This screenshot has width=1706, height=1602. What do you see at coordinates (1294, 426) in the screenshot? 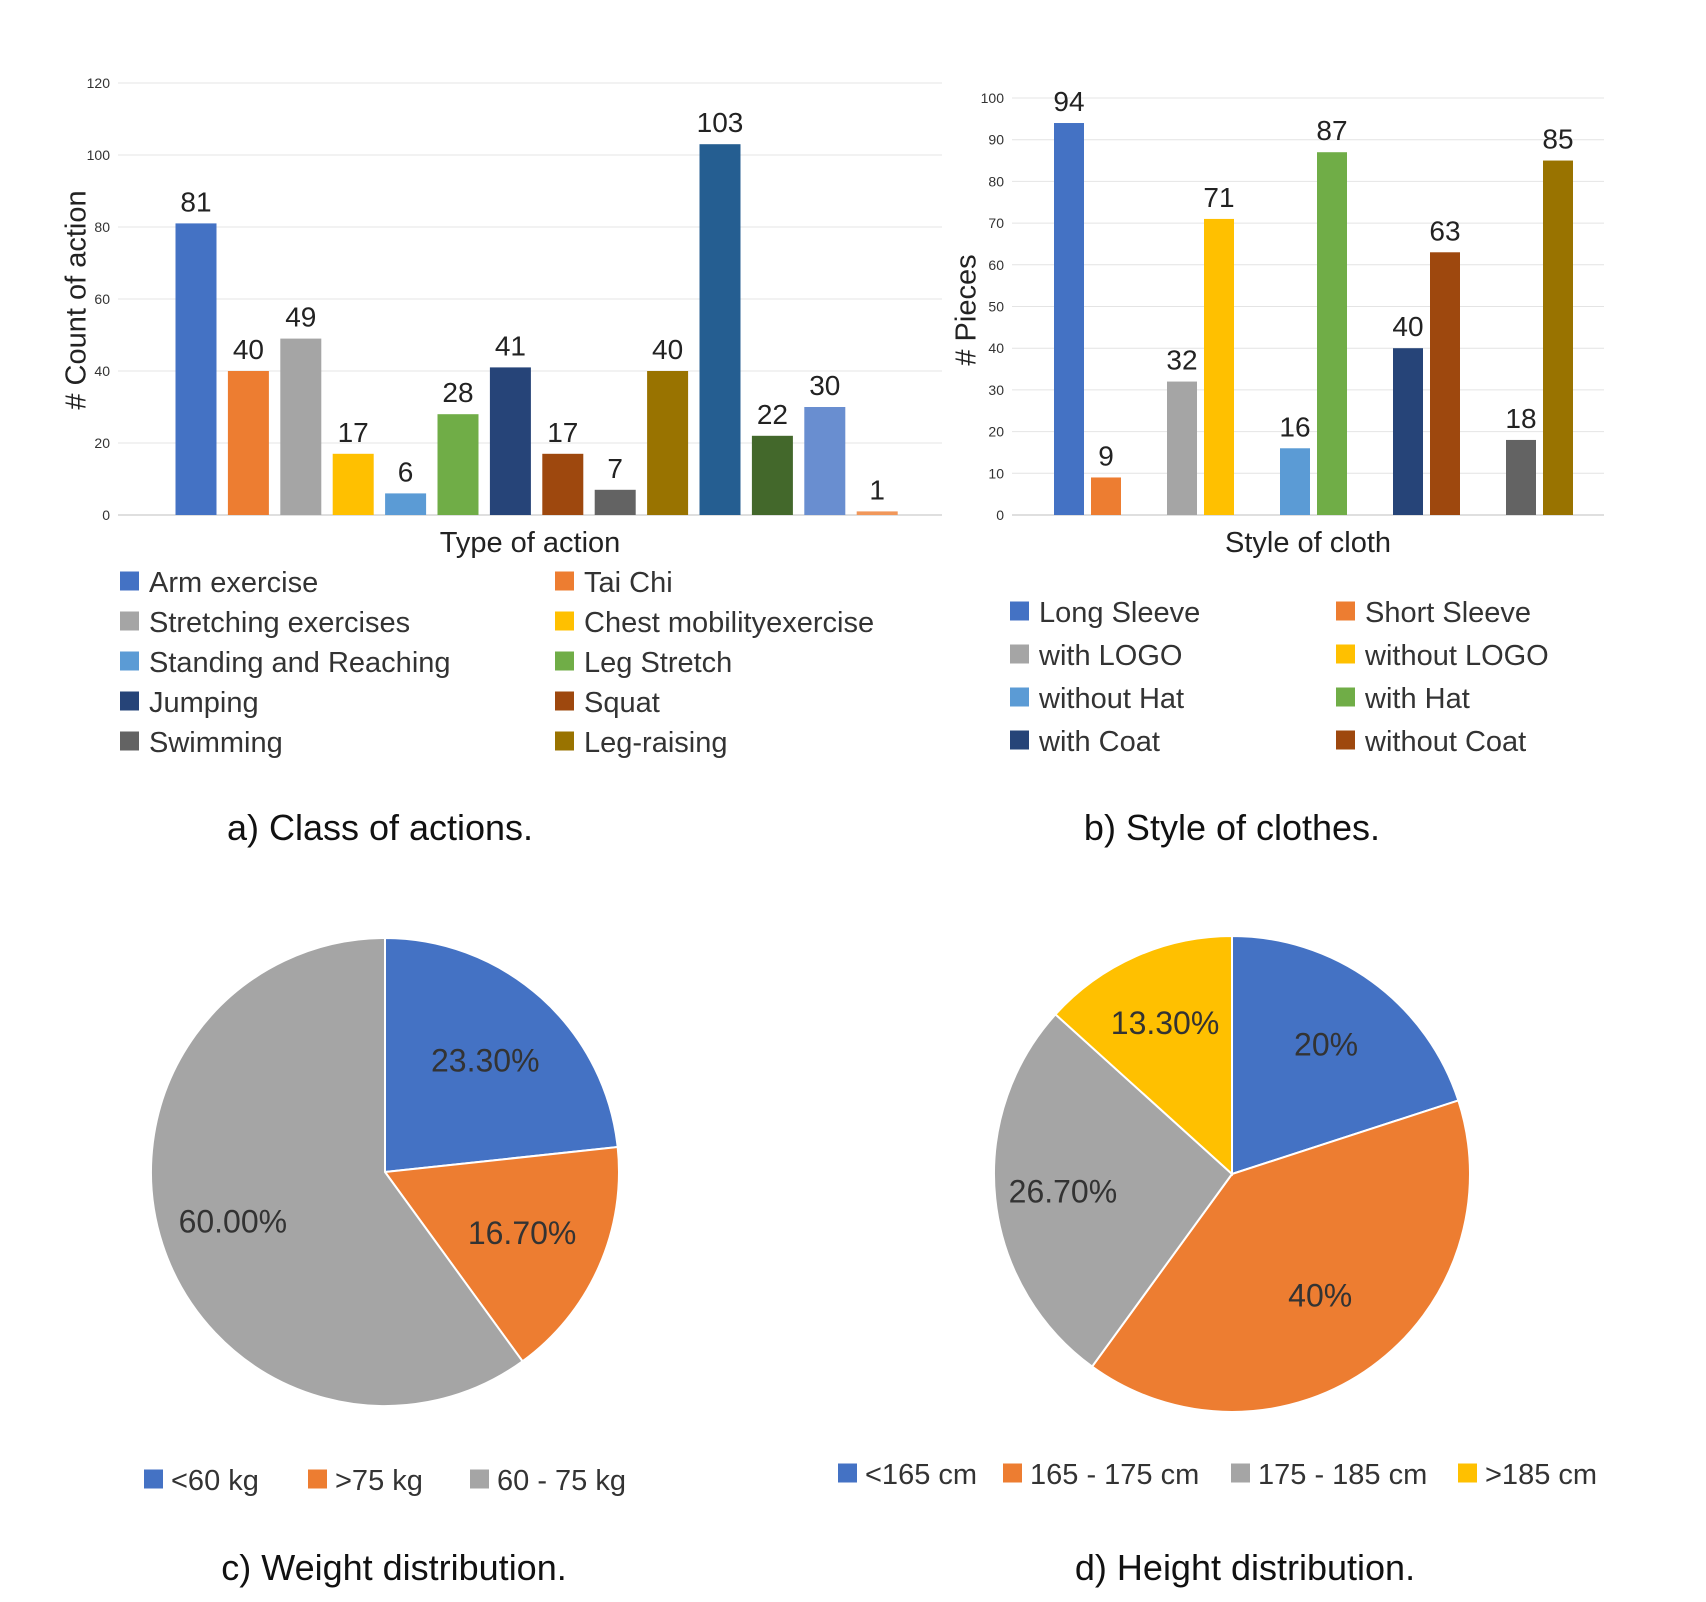
I see `bar-value-label: 16` at bounding box center [1294, 426].